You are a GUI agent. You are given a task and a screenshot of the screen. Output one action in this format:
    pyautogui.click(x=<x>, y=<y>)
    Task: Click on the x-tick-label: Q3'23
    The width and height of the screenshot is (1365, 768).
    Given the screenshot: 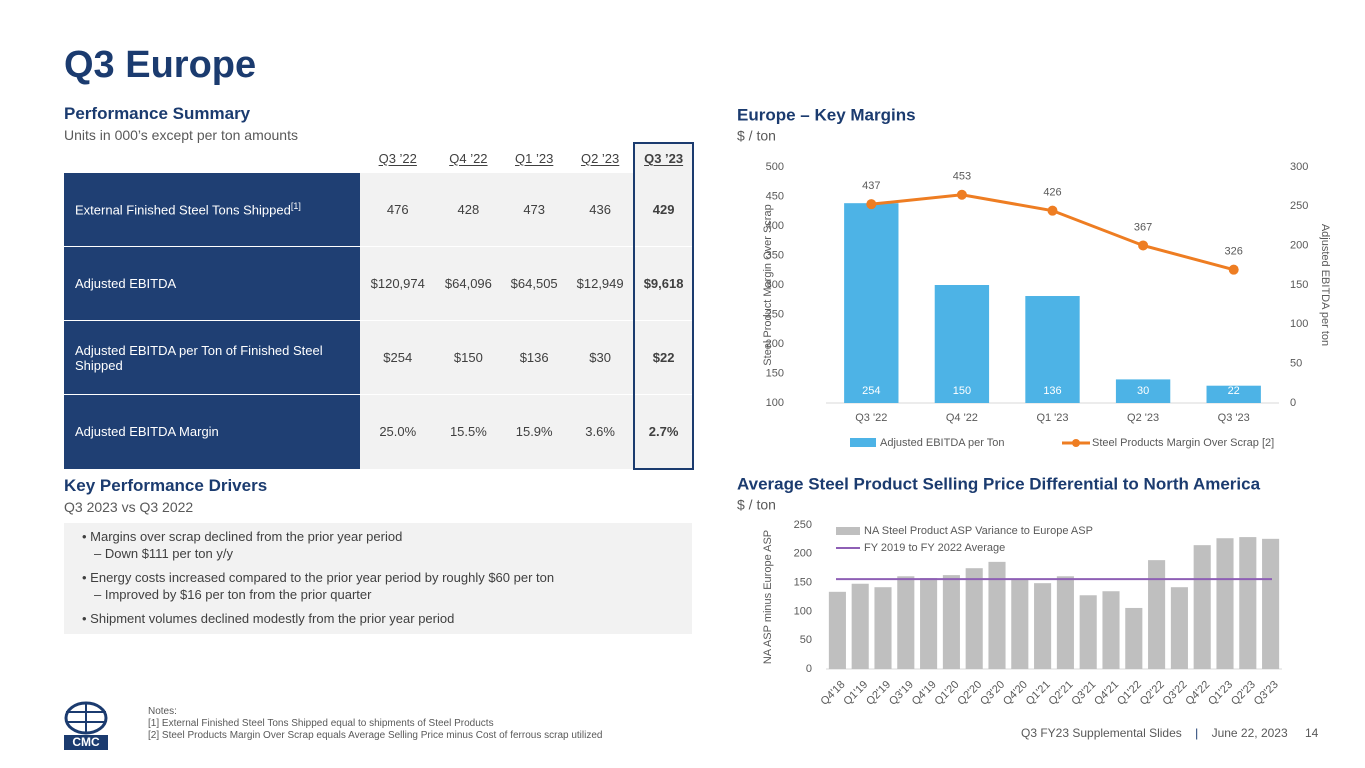 What is the action you would take?
    pyautogui.click(x=1266, y=693)
    